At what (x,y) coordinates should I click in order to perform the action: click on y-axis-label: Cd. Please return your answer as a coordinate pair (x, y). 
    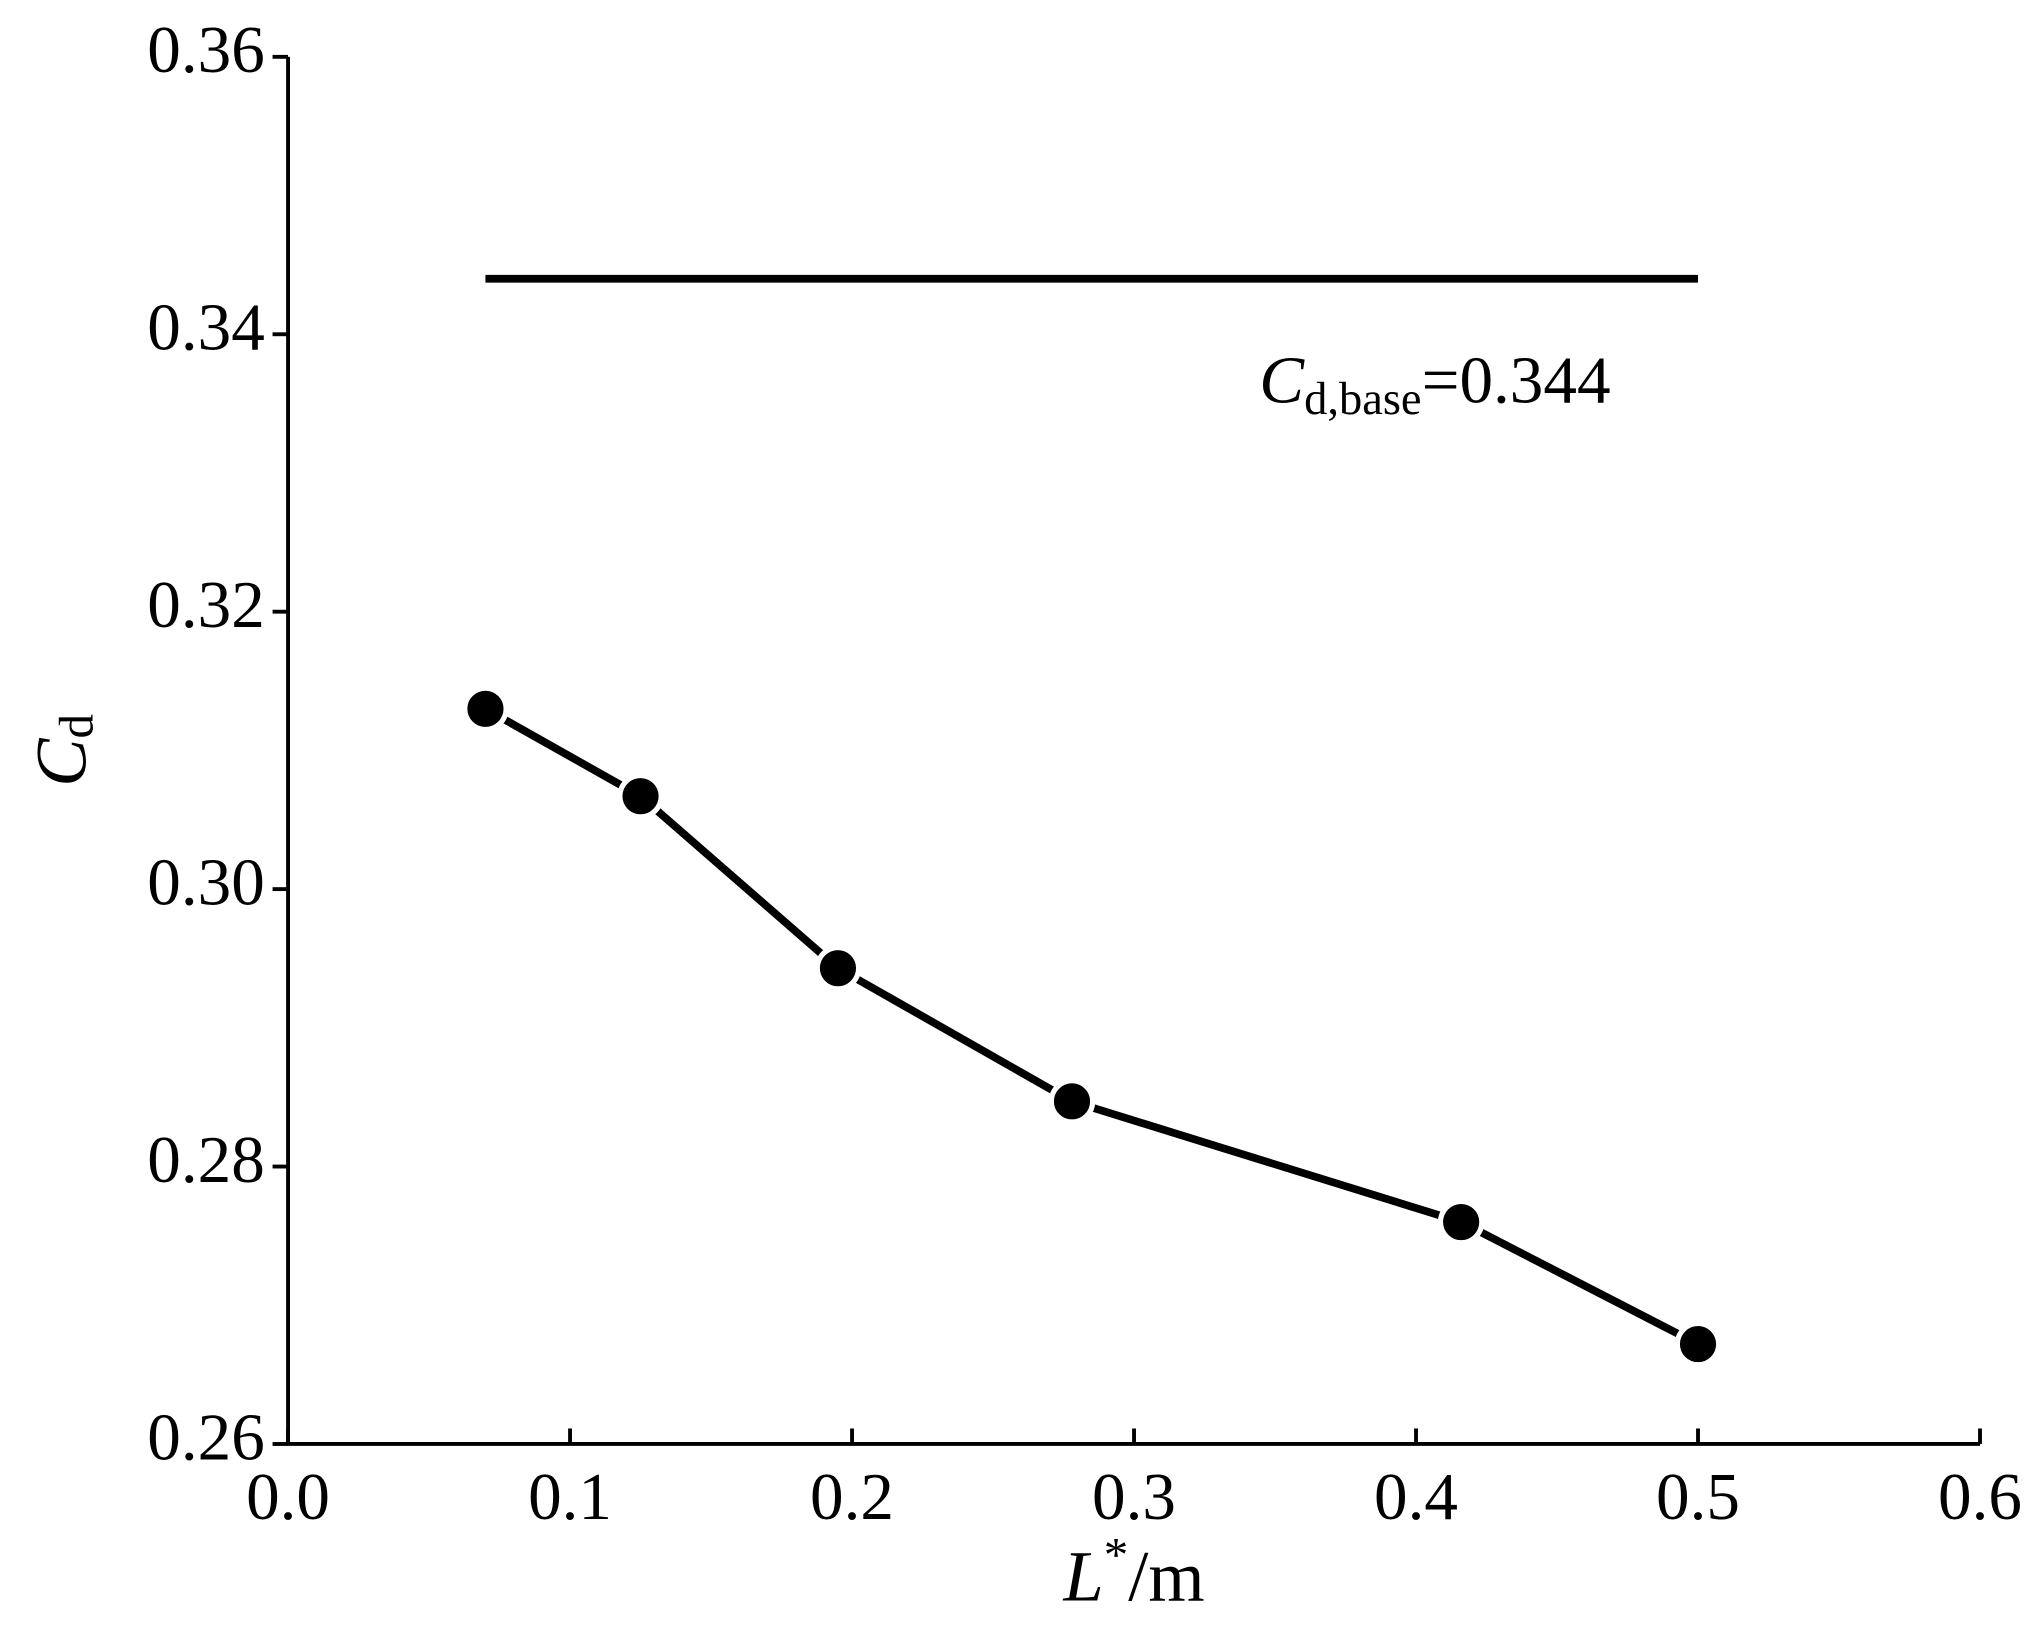
    Looking at the image, I should click on (62, 750).